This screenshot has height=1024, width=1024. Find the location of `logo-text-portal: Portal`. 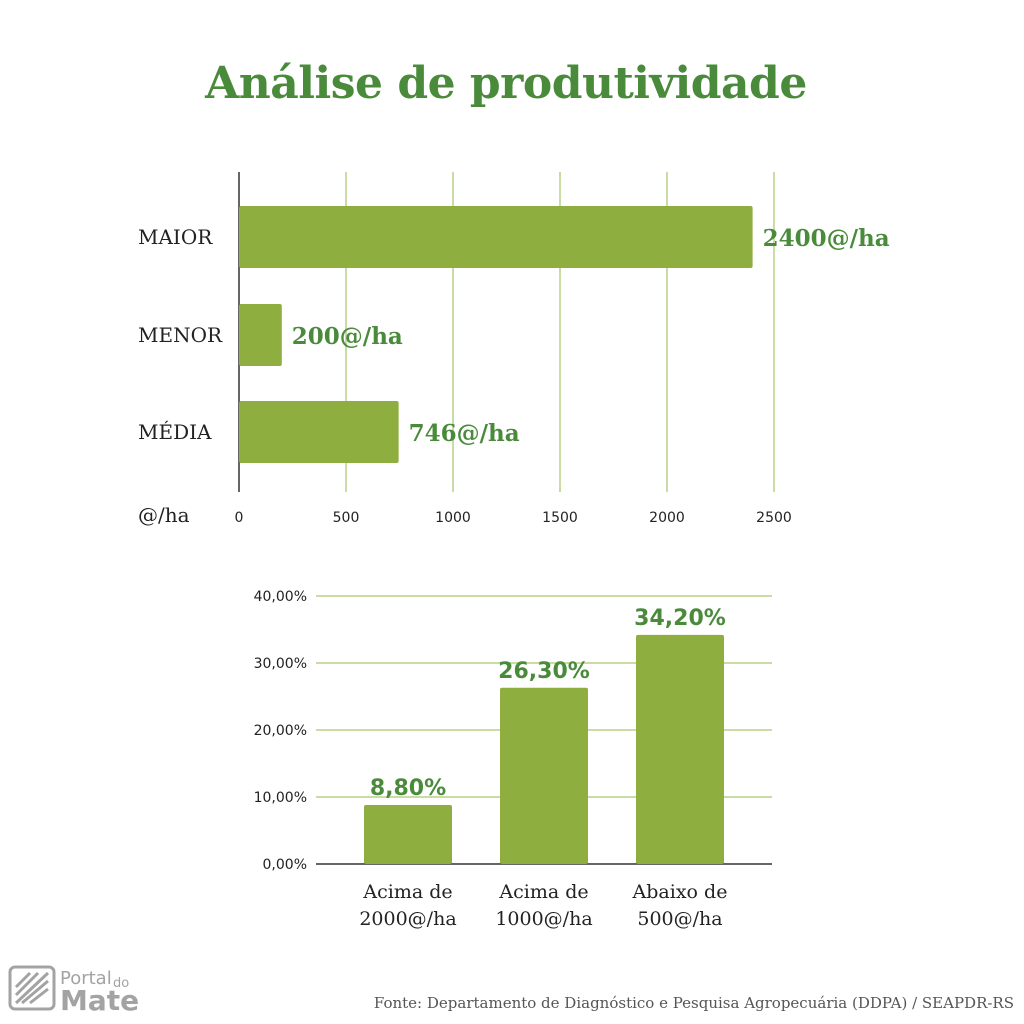

logo-text-portal: Portal is located at coordinates (86, 978).